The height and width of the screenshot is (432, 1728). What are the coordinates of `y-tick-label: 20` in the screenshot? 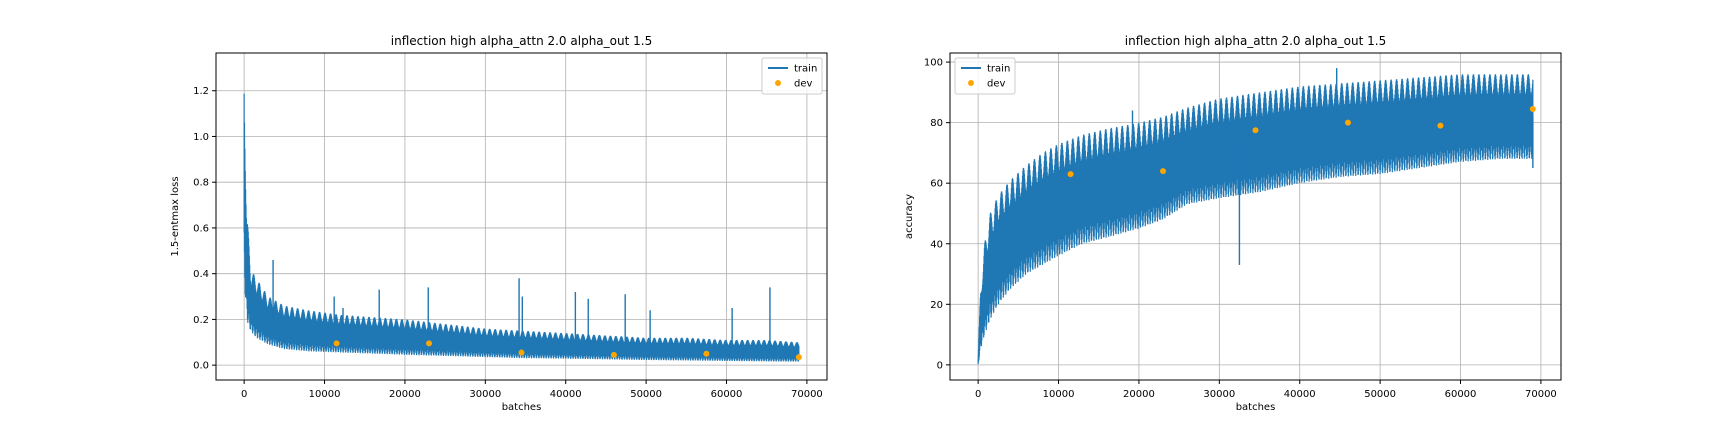 It's located at (936, 305).